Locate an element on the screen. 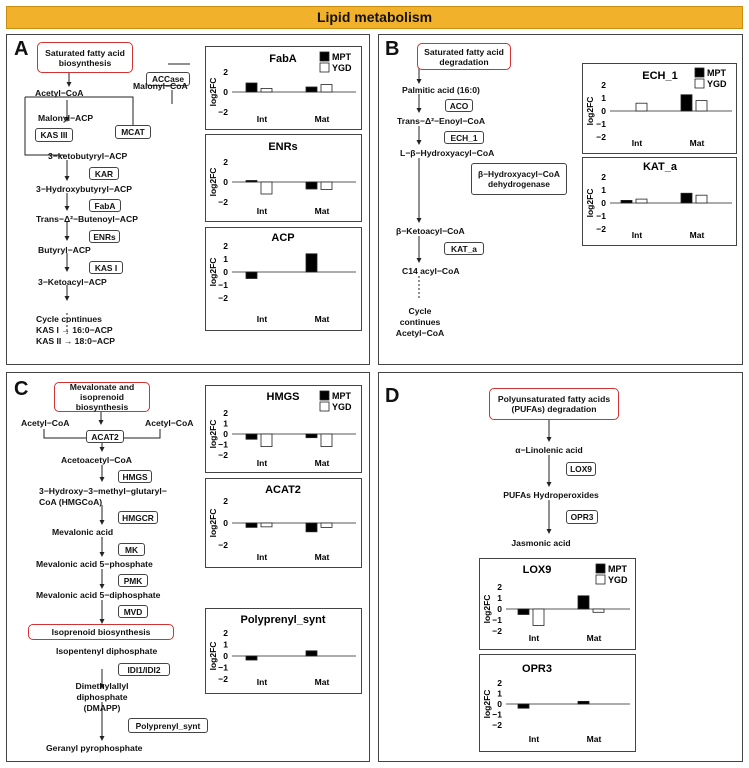 Image resolution: width=749 pixels, height=768 pixels. metabolite-malonyl-coa: Malonyl−CoA is located at coordinates (160, 86).